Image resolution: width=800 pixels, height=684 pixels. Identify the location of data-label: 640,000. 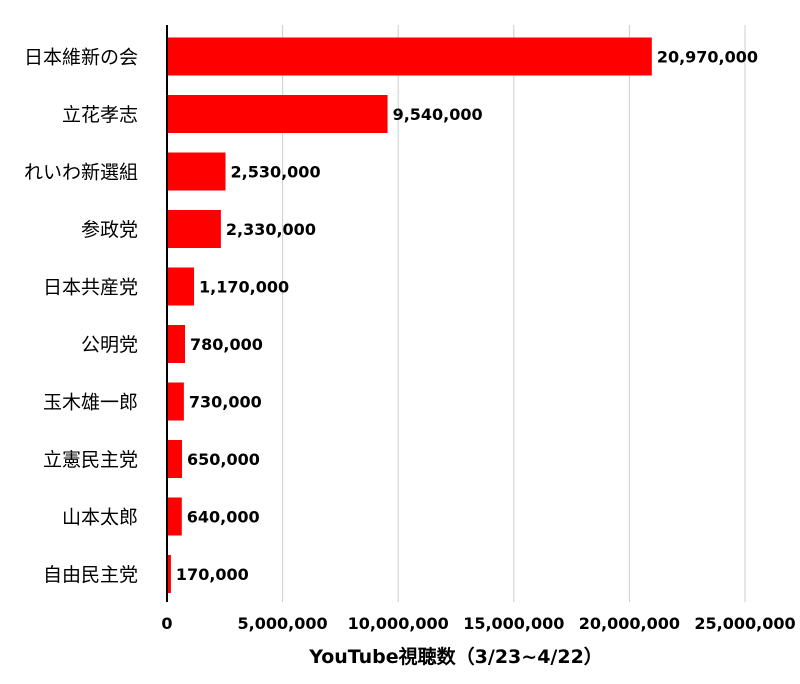
(223, 517).